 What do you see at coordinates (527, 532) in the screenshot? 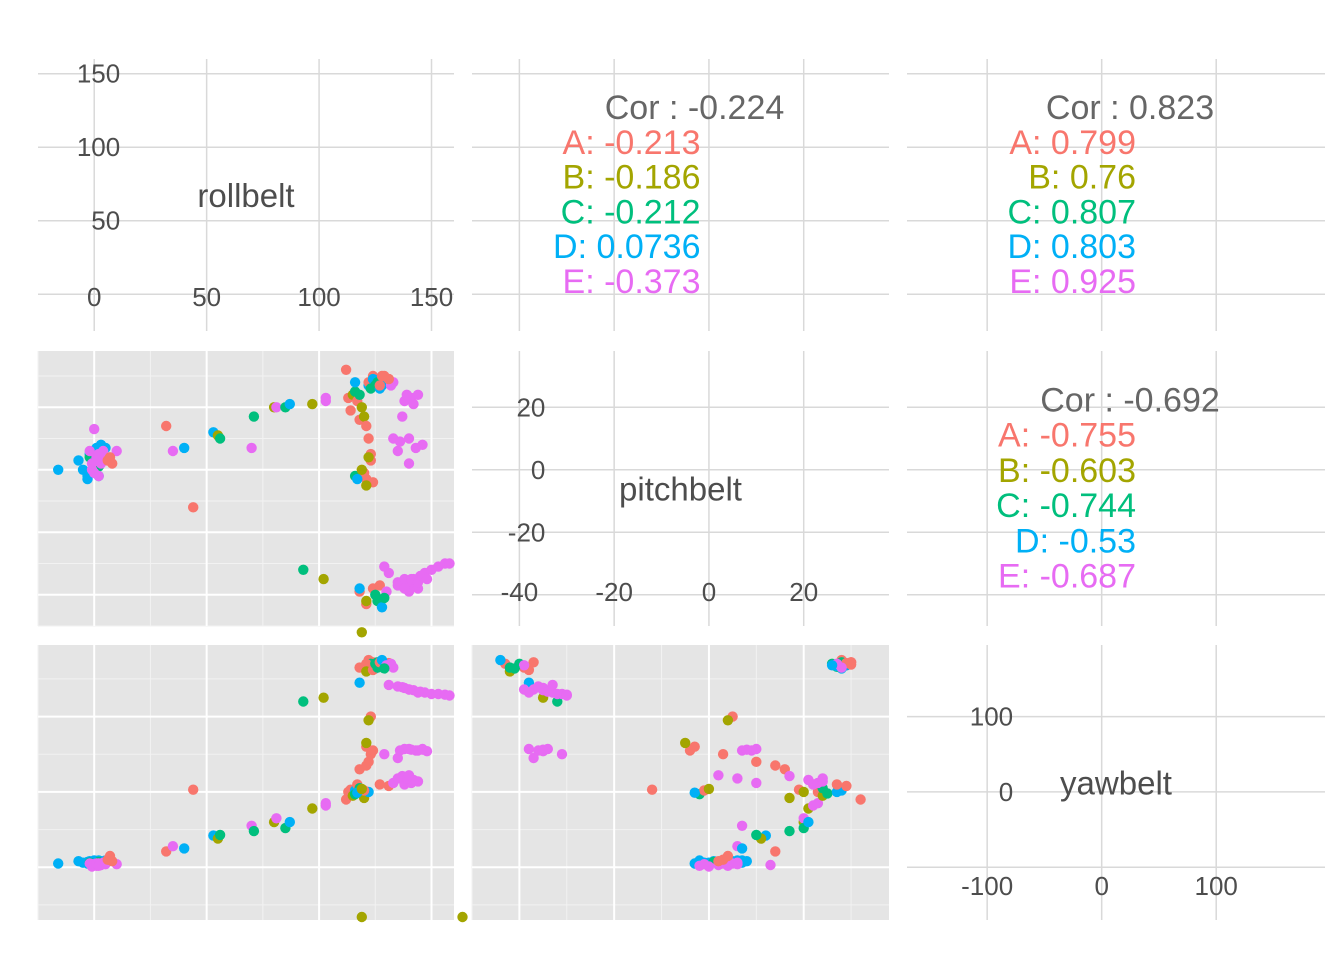
I see `y-tick-label: -20` at bounding box center [527, 532].